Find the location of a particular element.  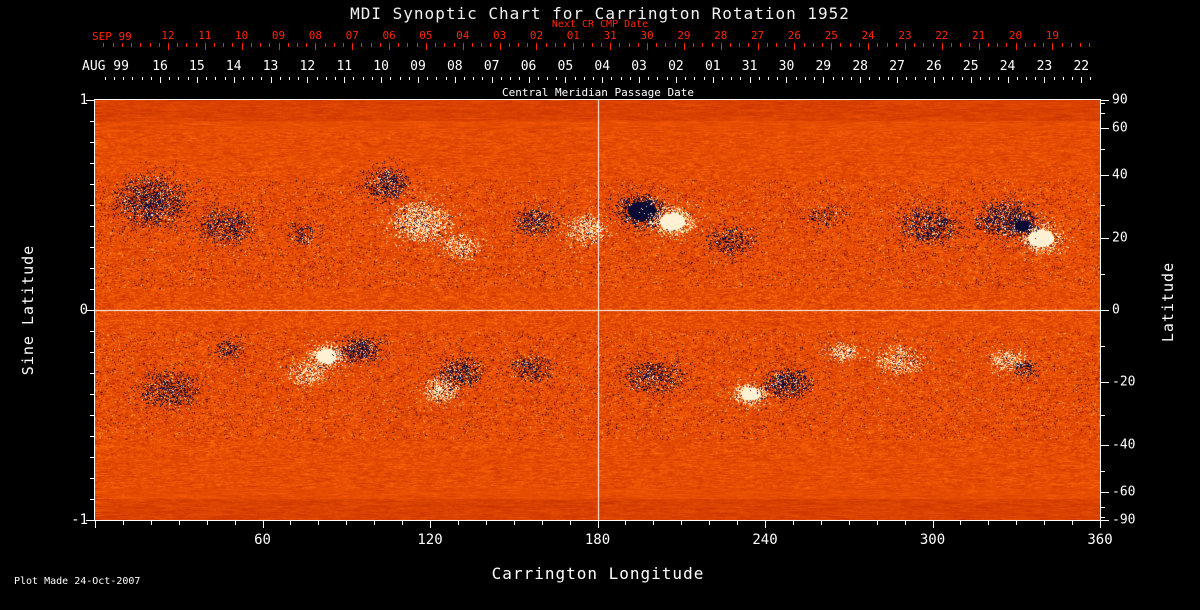

cmp-day-label: 04 is located at coordinates (602, 66).